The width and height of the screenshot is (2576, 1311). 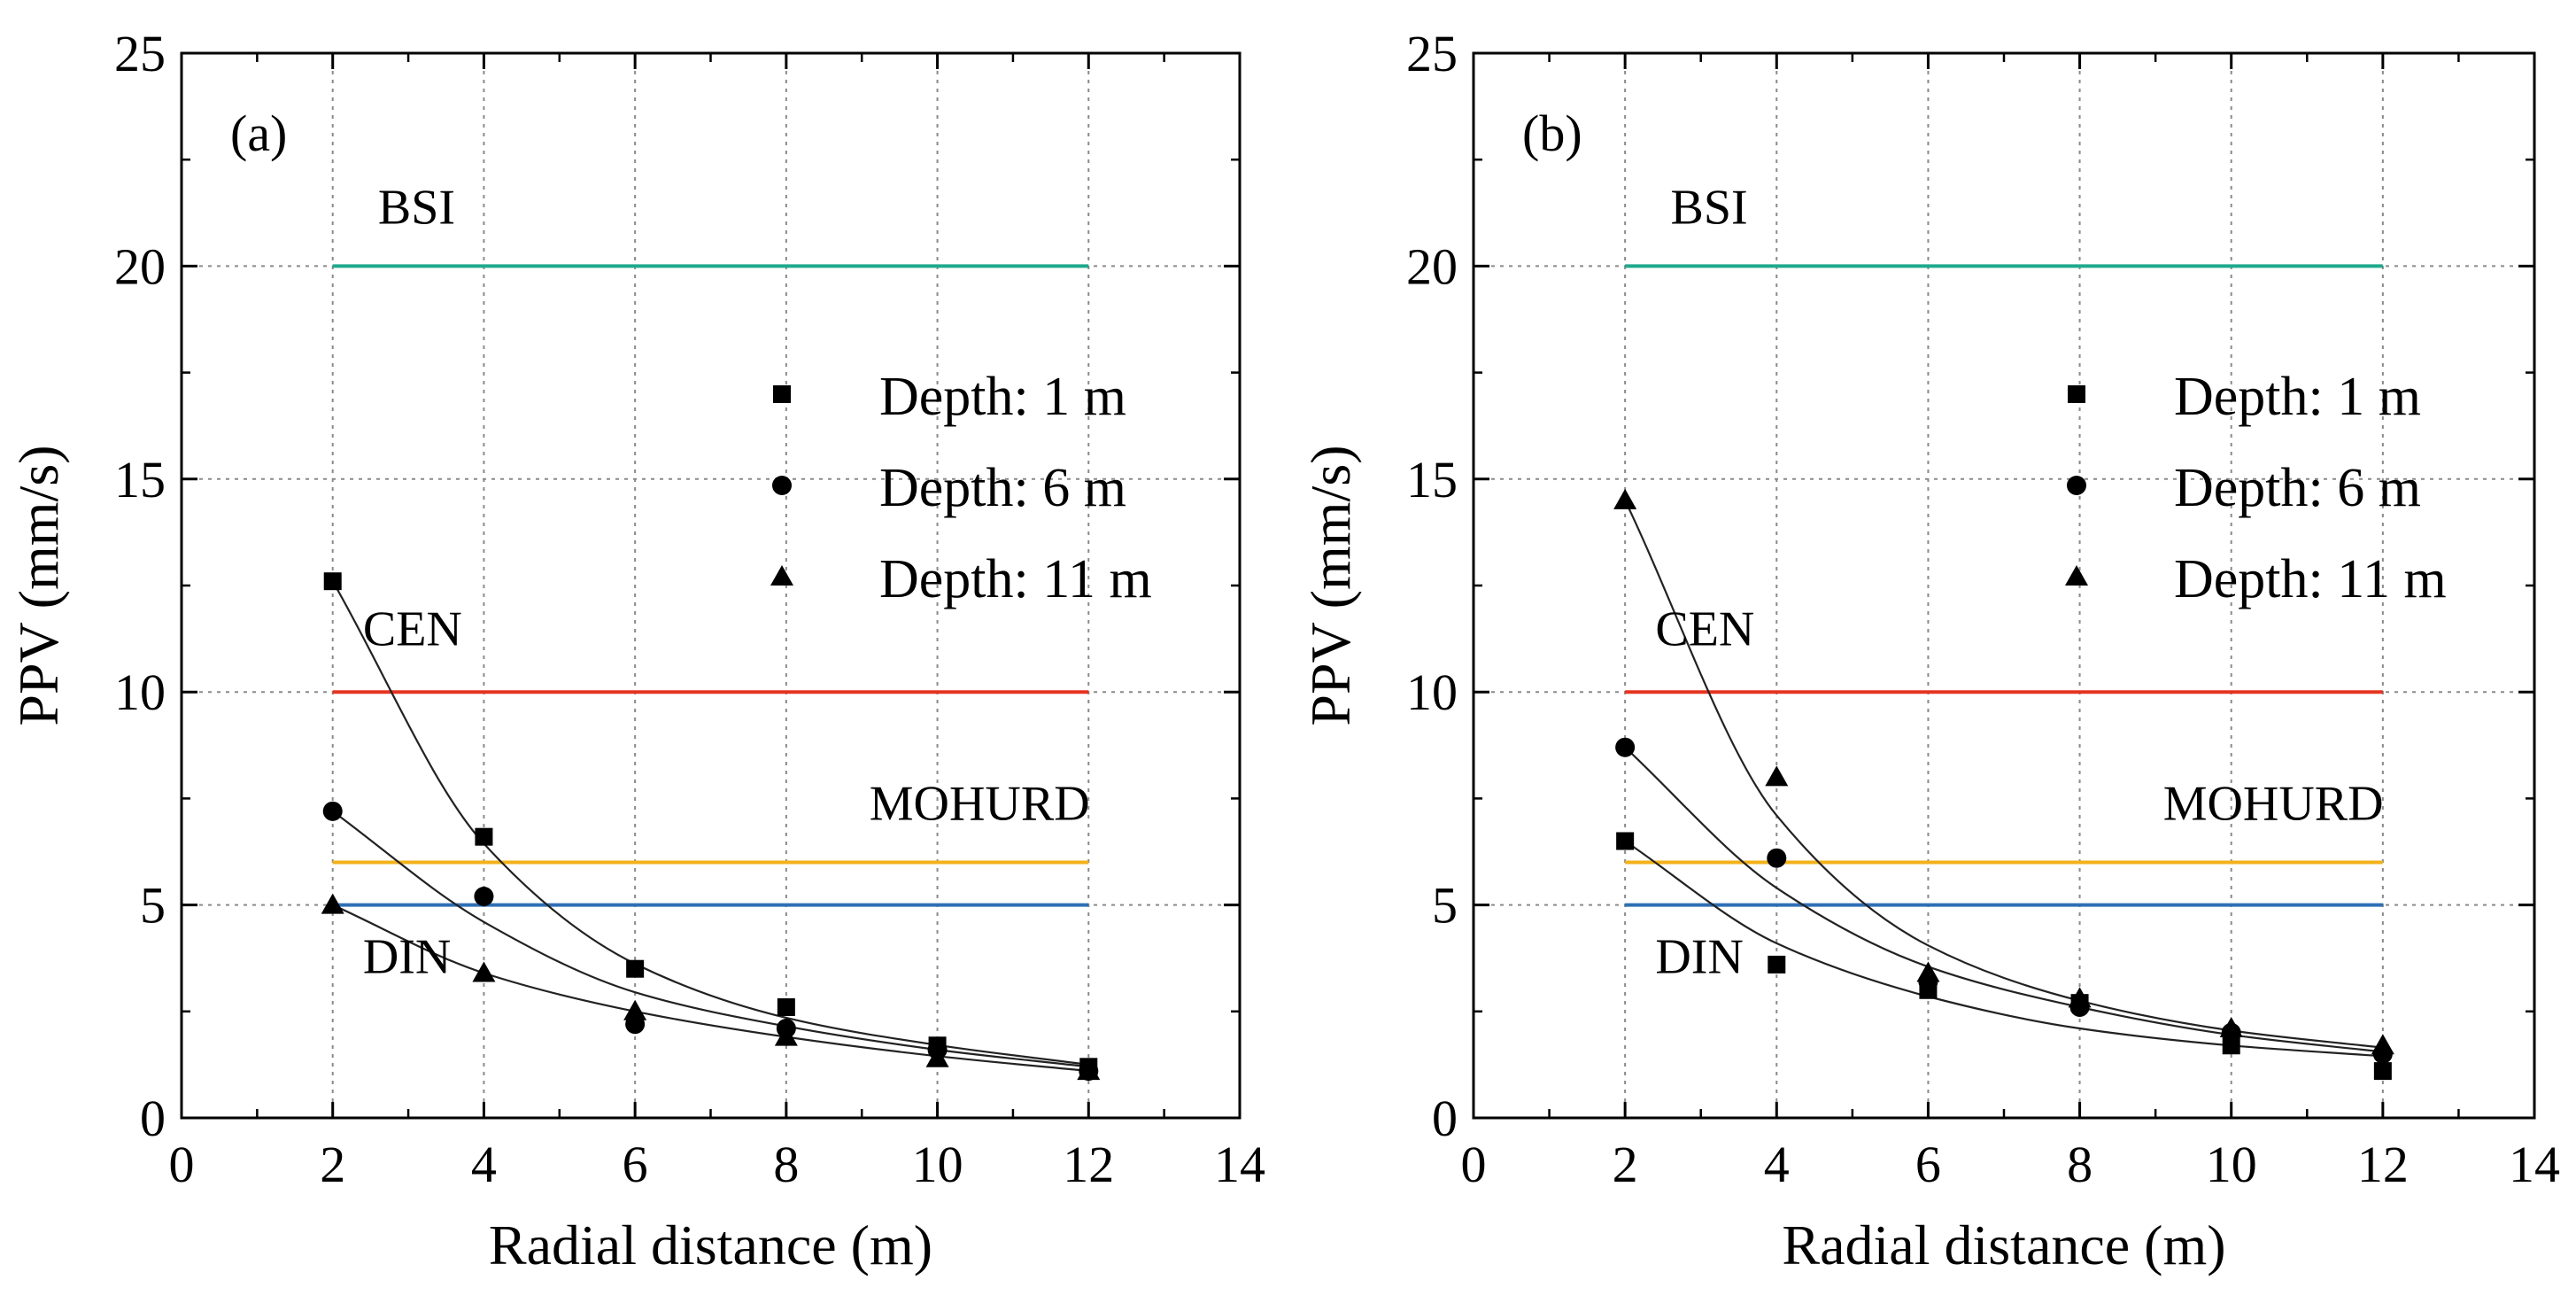 I want to click on panel-label: (b), so click(x=1552, y=133).